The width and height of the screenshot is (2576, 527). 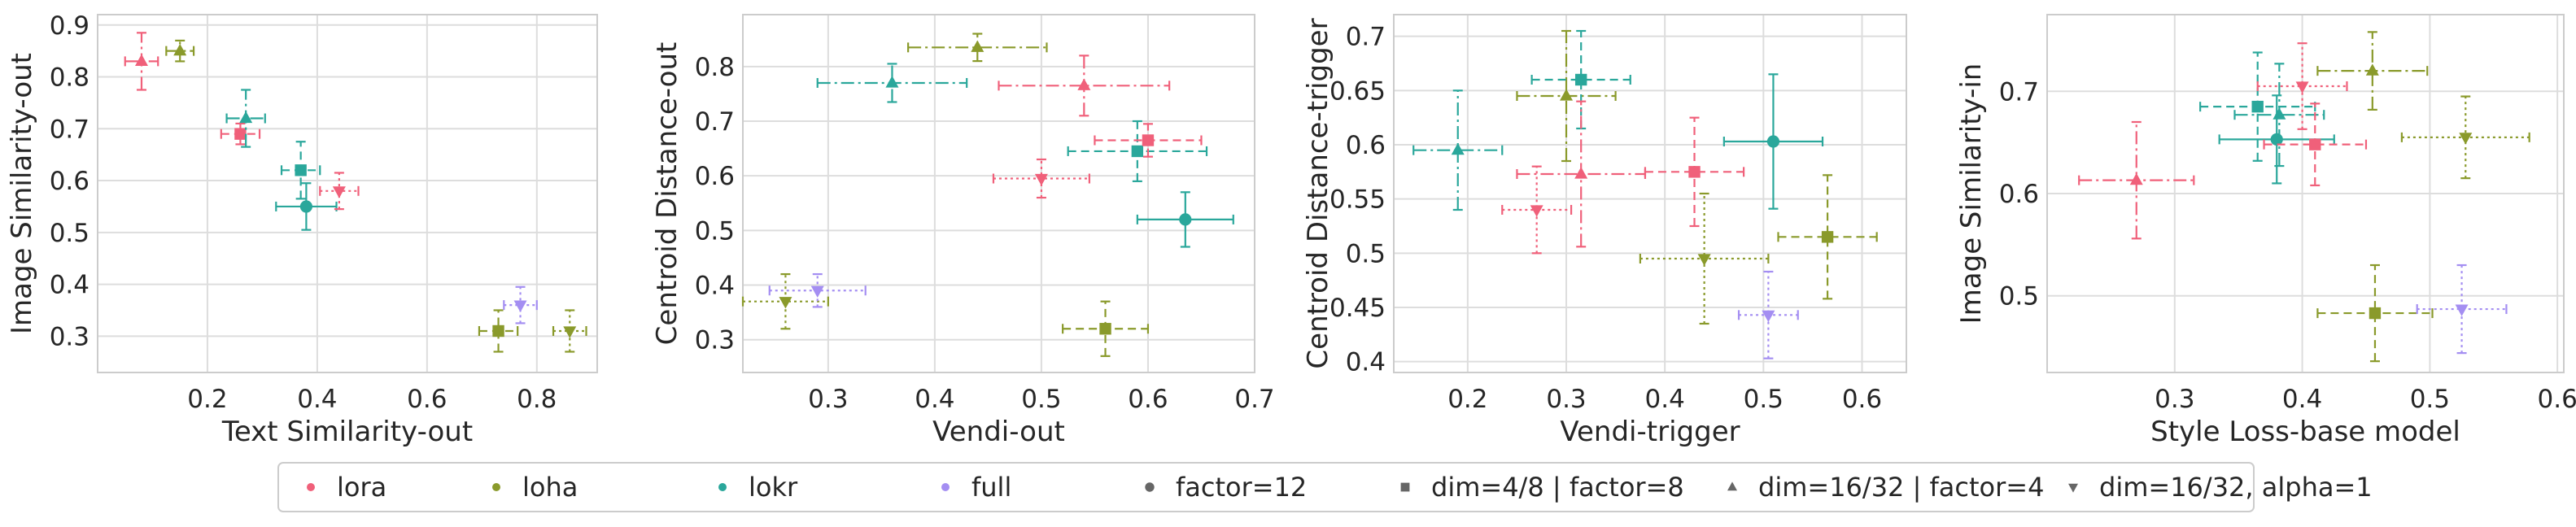 What do you see at coordinates (70, 26) in the screenshot?
I see `y-tick-label: 0.9` at bounding box center [70, 26].